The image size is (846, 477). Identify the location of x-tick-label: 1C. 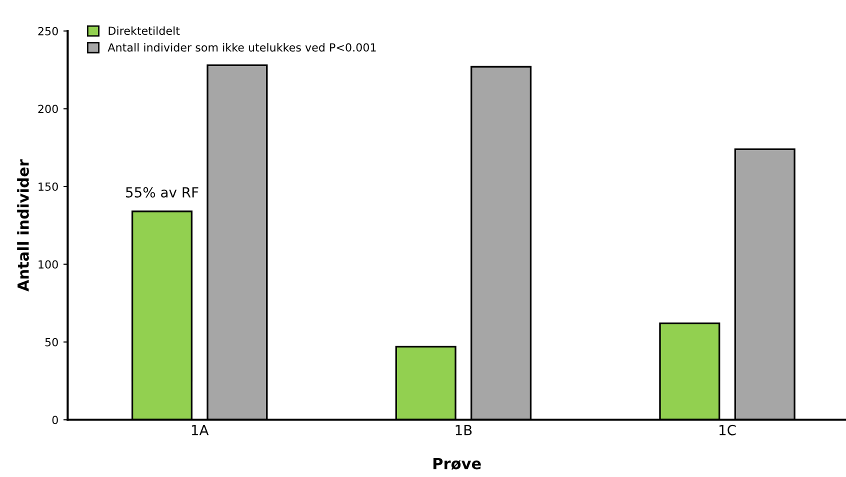
(728, 430).